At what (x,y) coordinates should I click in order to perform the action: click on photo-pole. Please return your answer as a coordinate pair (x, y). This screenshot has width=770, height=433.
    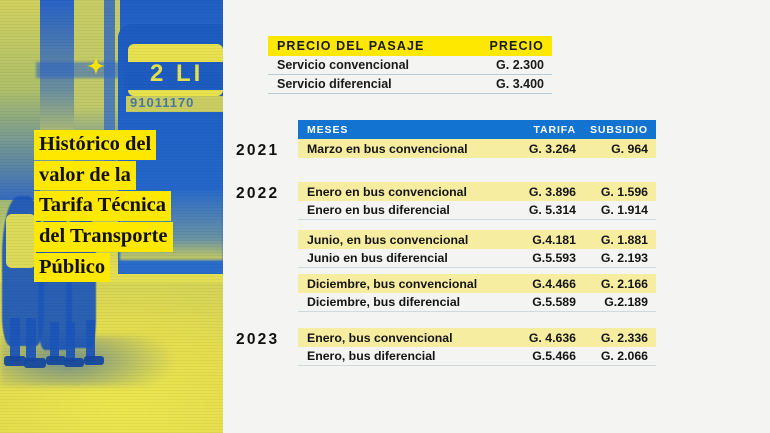
    Looking at the image, I should click on (109, 95).